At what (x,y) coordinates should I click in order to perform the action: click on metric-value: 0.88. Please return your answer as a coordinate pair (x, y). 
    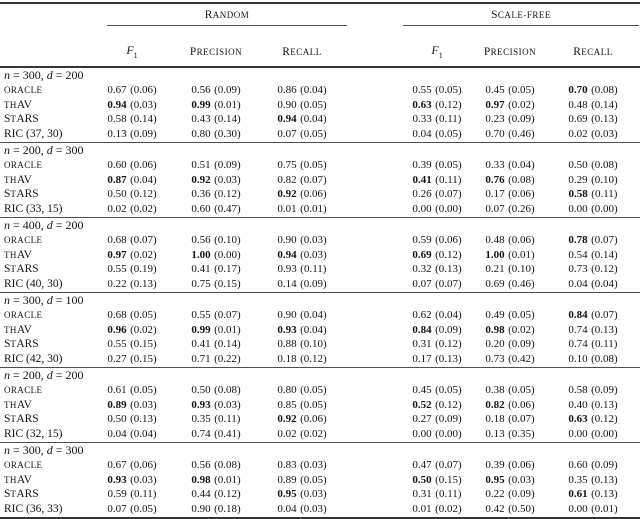
    Looking at the image, I should click on (287, 344).